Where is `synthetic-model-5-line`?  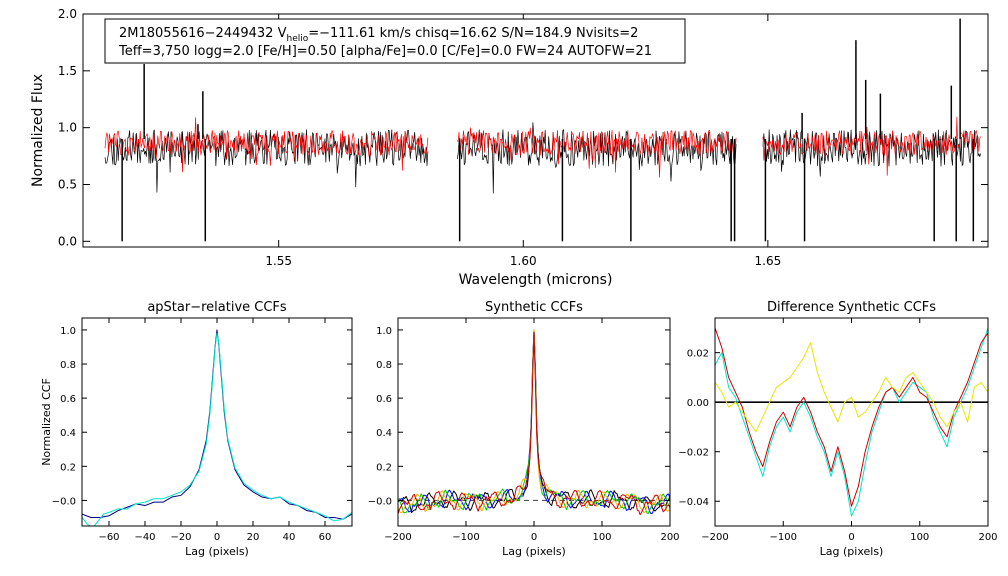 synthetic-model-5-line is located at coordinates (534, 423).